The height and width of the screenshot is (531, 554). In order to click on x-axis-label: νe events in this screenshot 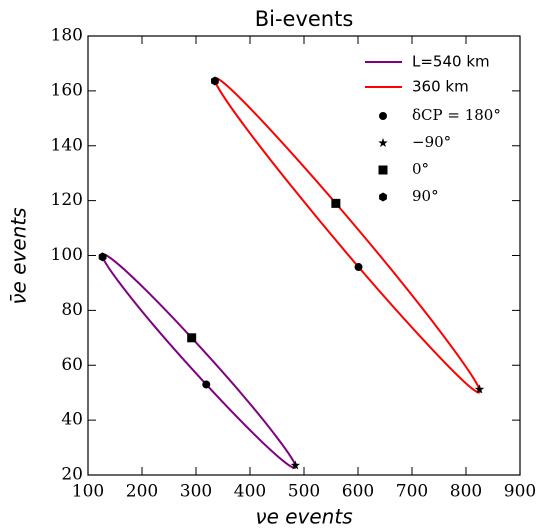, I will do `click(303, 517)`.